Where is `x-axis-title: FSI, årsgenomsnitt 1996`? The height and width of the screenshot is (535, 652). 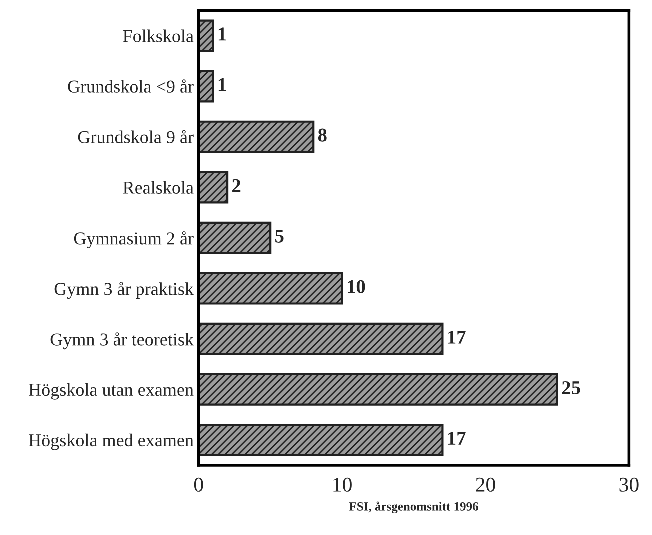
x-axis-title: FSI, årsgenomsnitt 1996 is located at coordinates (413, 508).